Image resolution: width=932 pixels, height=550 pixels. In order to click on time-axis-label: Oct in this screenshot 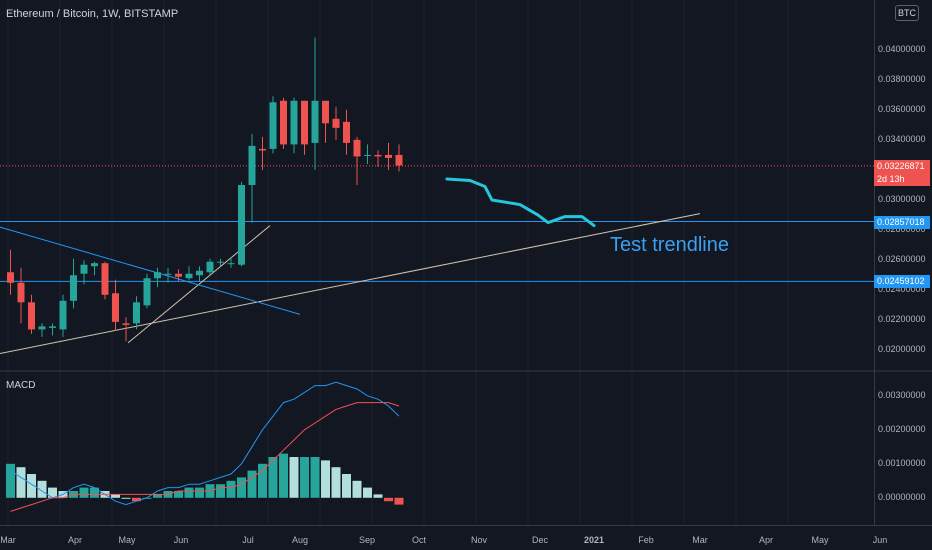, I will do `click(419, 540)`.